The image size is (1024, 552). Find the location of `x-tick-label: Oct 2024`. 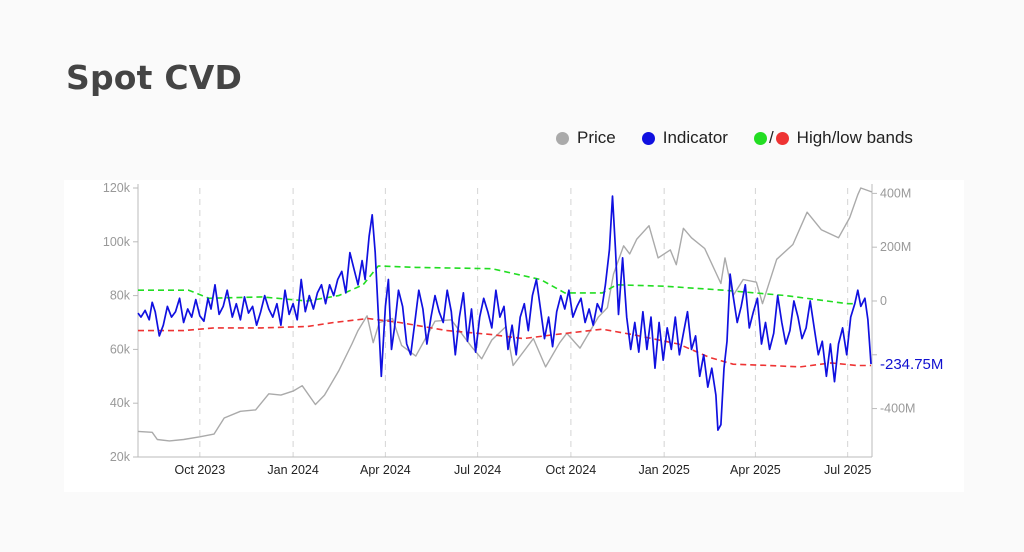

x-tick-label: Oct 2024 is located at coordinates (571, 470).